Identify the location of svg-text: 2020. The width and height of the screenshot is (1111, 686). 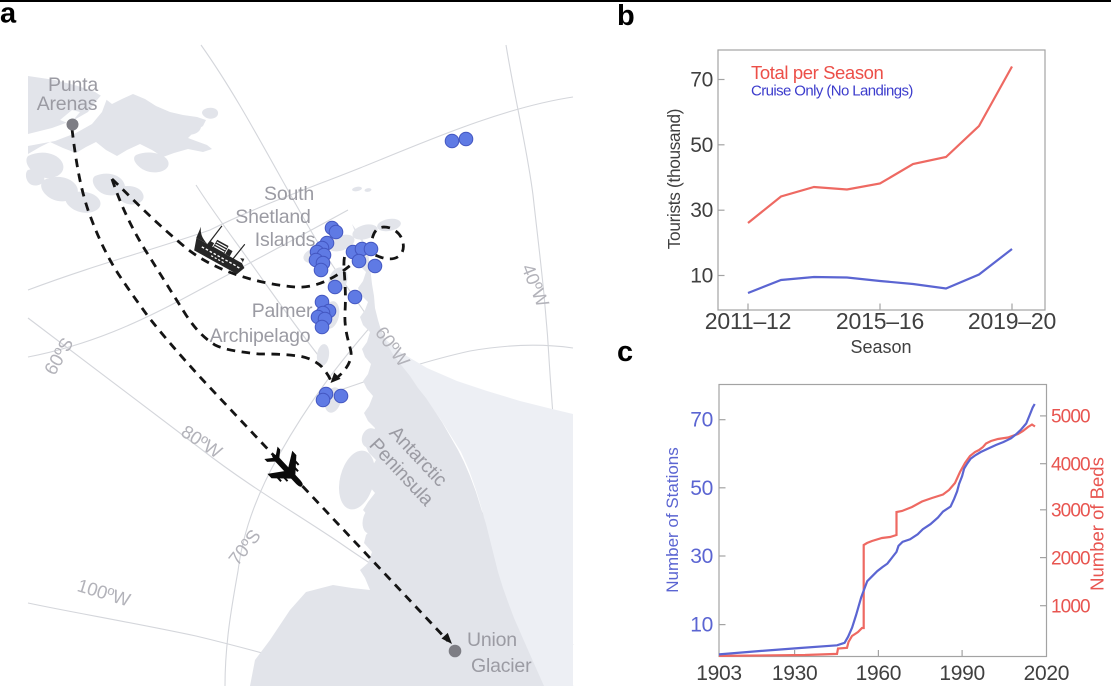
(1047, 673).